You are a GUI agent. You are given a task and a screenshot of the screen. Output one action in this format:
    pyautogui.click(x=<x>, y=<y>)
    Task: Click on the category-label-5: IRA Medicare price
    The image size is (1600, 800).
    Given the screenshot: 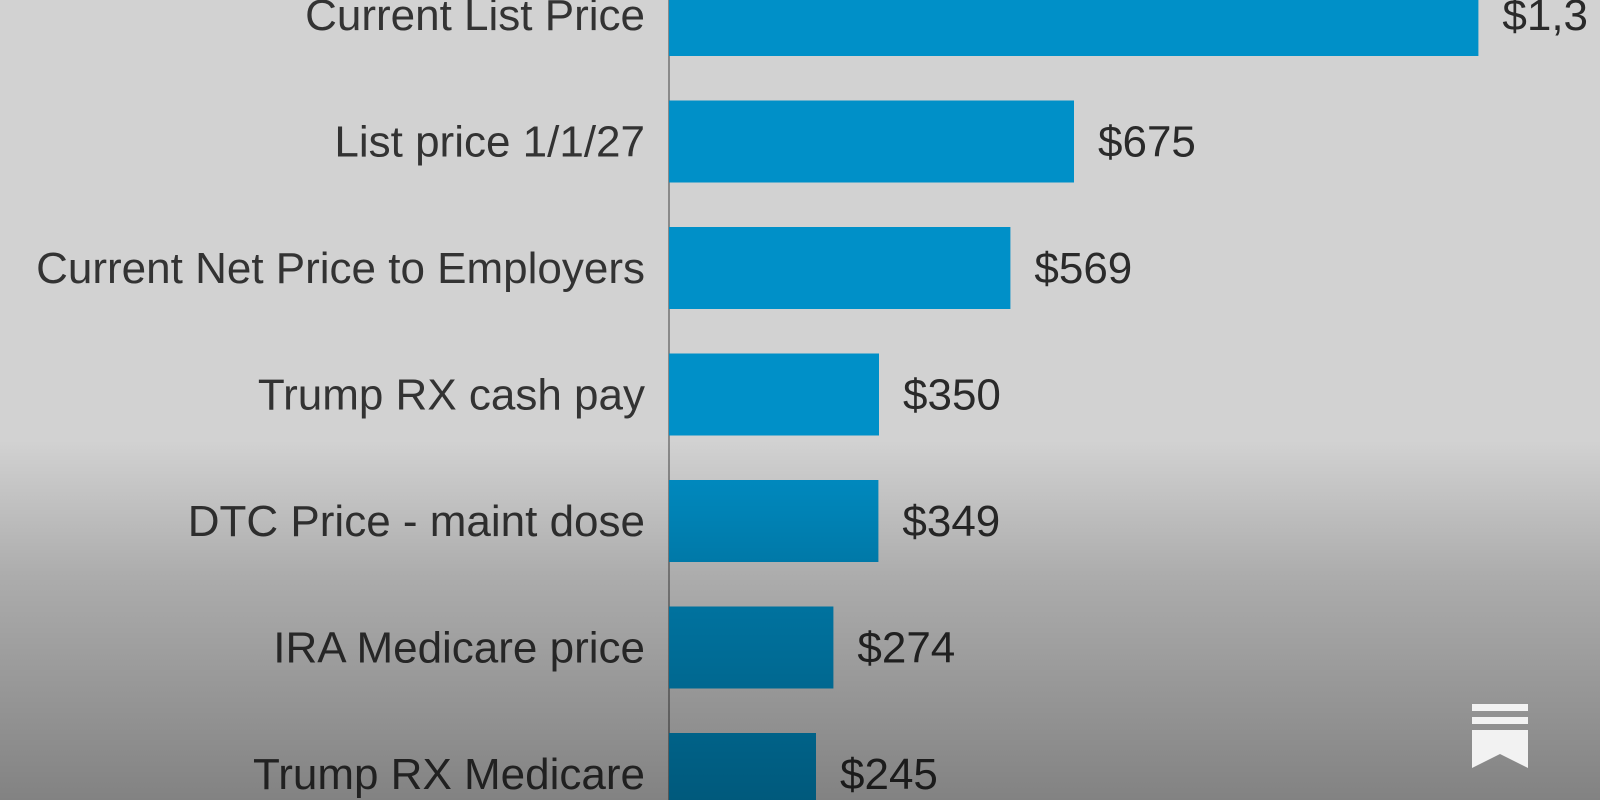 What is the action you would take?
    pyautogui.click(x=459, y=648)
    